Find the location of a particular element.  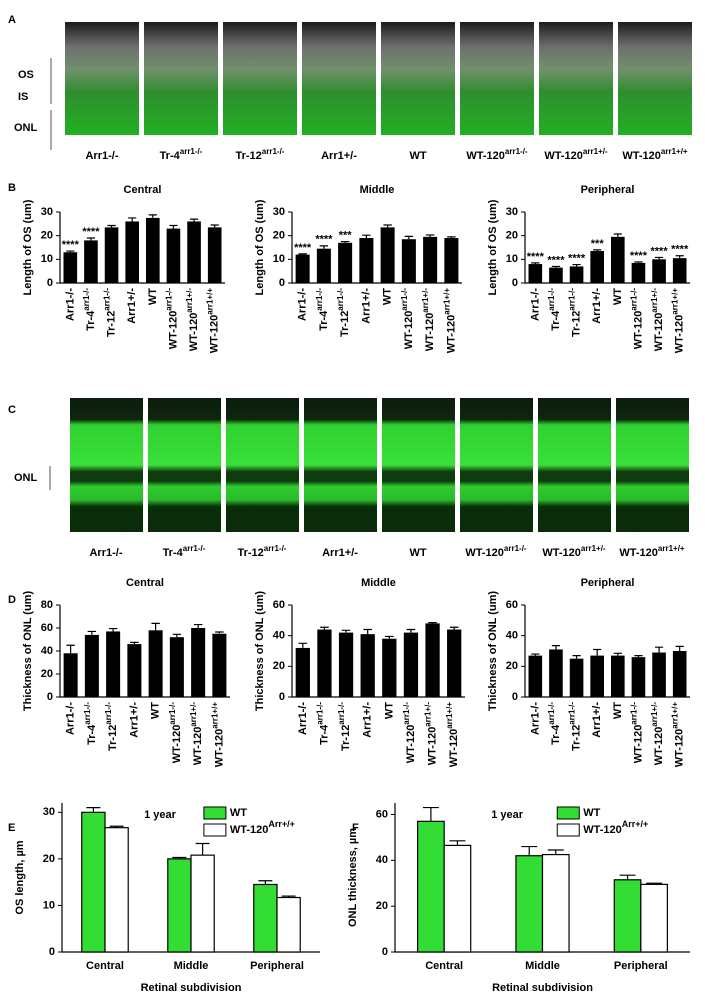

x-tick-label: Central is located at coordinates (105, 966).